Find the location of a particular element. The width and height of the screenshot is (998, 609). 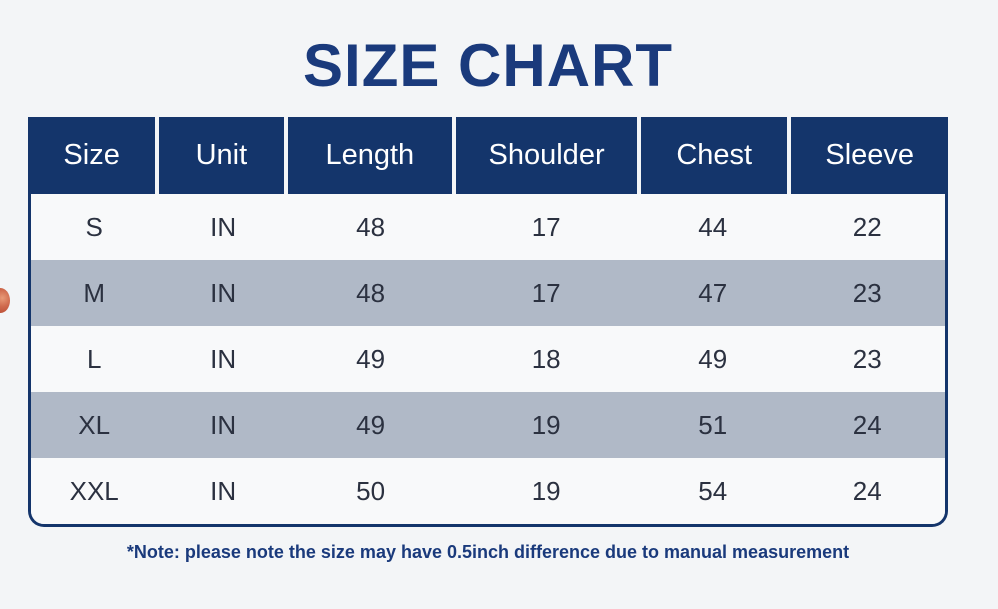

column-header-unit: Unit is located at coordinates (221, 155).